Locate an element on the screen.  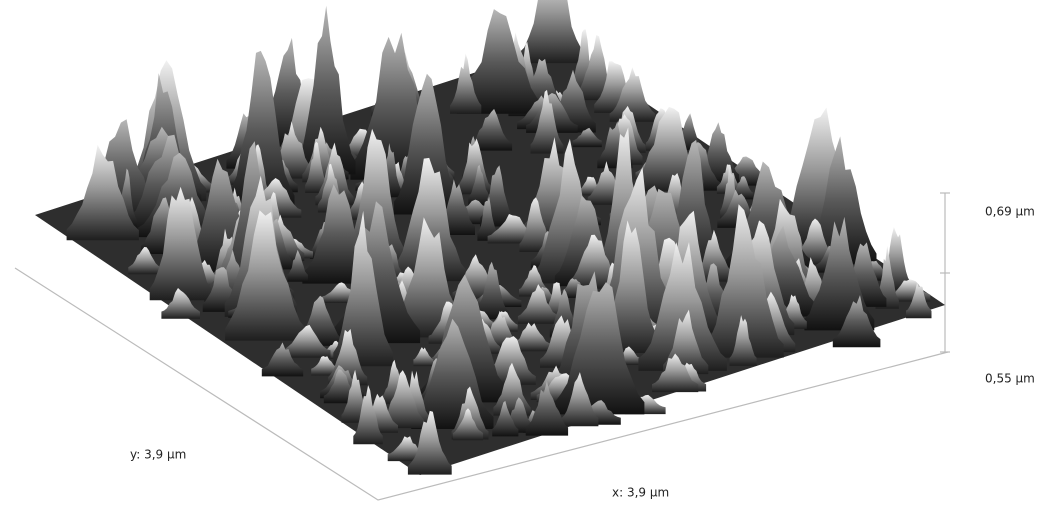
z-min-label: 0,55 µm is located at coordinates (1010, 379).